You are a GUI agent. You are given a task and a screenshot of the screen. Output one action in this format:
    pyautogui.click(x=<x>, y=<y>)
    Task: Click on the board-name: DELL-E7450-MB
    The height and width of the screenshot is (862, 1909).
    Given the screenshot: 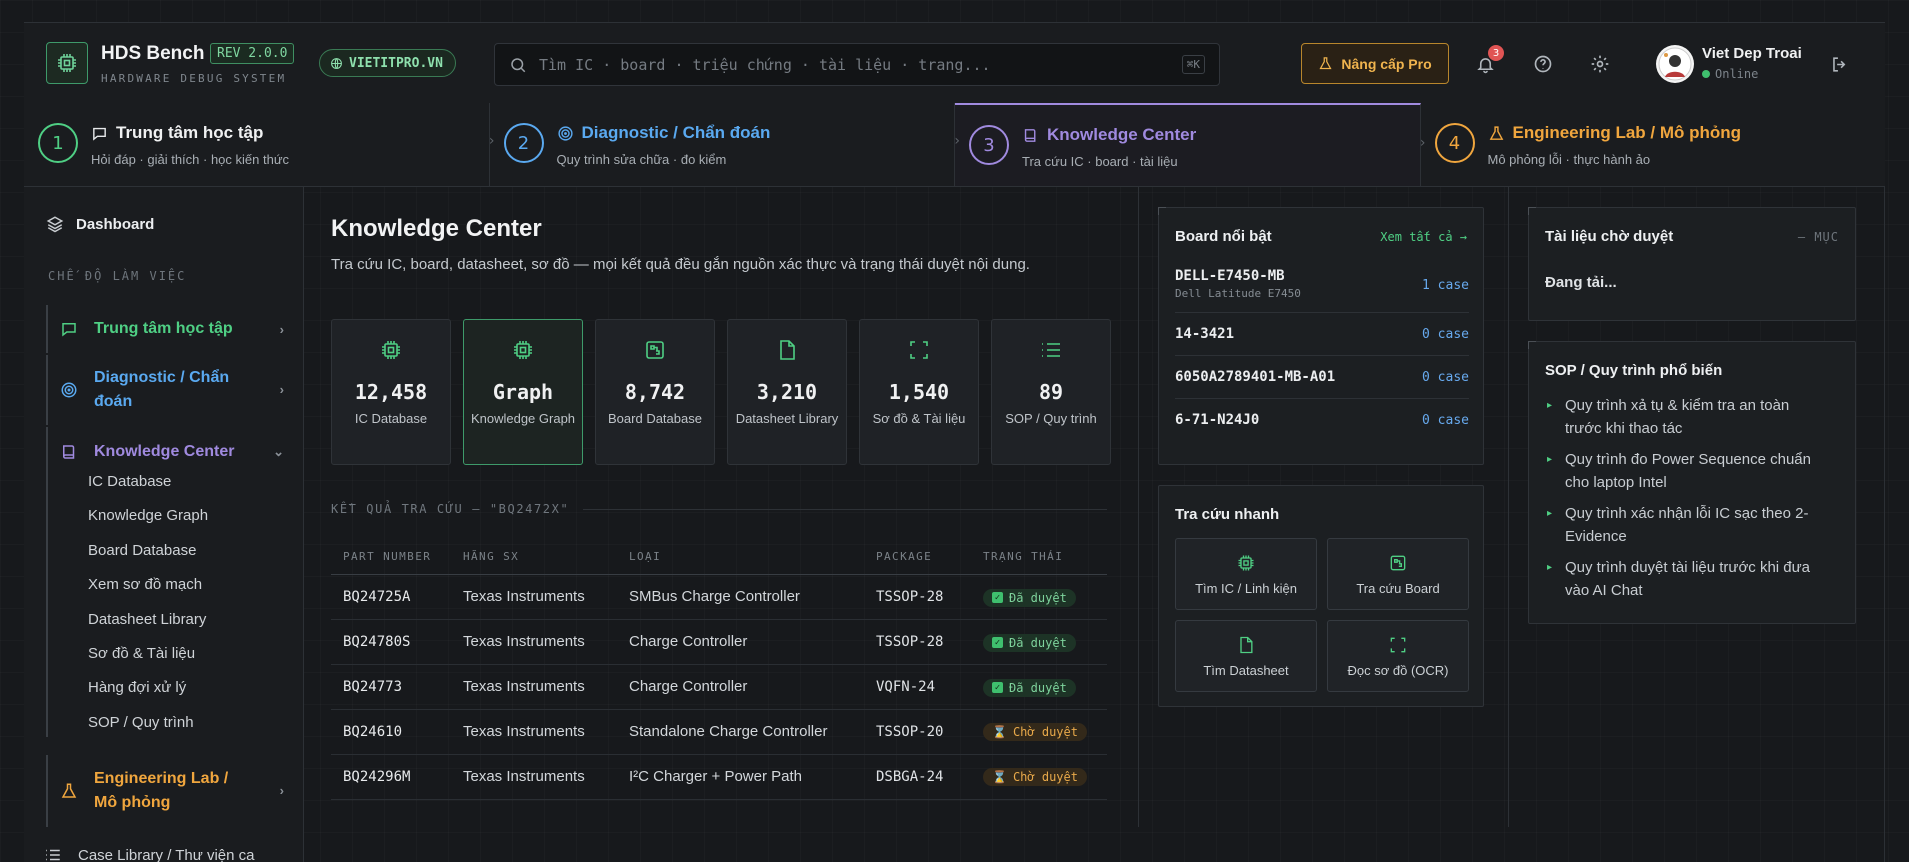 What is the action you would take?
    pyautogui.click(x=1230, y=276)
    